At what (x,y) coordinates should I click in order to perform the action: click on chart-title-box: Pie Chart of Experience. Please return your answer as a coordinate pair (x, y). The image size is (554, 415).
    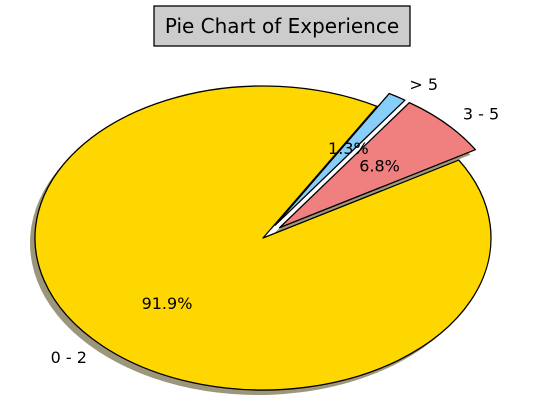
    Looking at the image, I should click on (282, 26).